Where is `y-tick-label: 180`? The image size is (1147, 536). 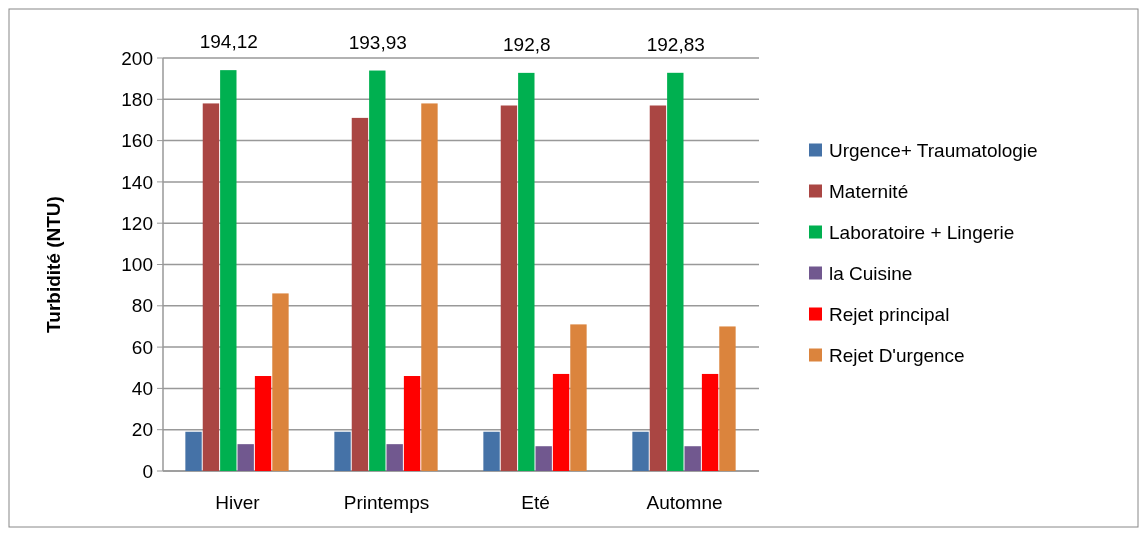
y-tick-label: 180 is located at coordinates (137, 99).